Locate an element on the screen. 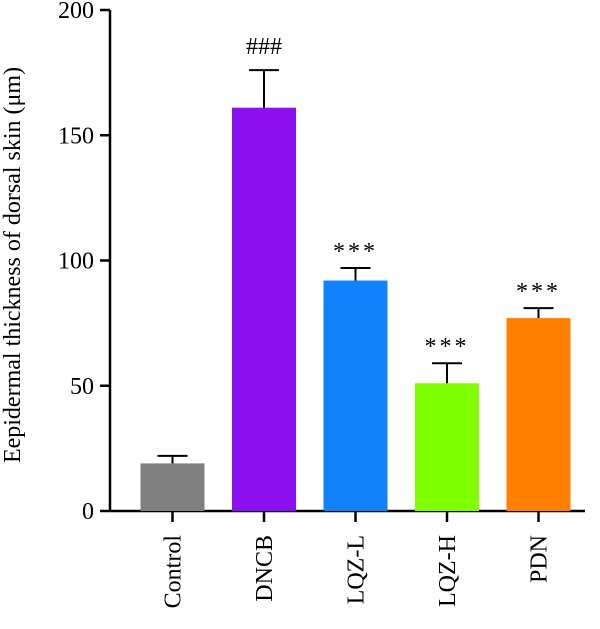 The width and height of the screenshot is (600, 629). x-ticks: Control DNCB LQZ-L LQZ-H PDN is located at coordinates (357, 559).